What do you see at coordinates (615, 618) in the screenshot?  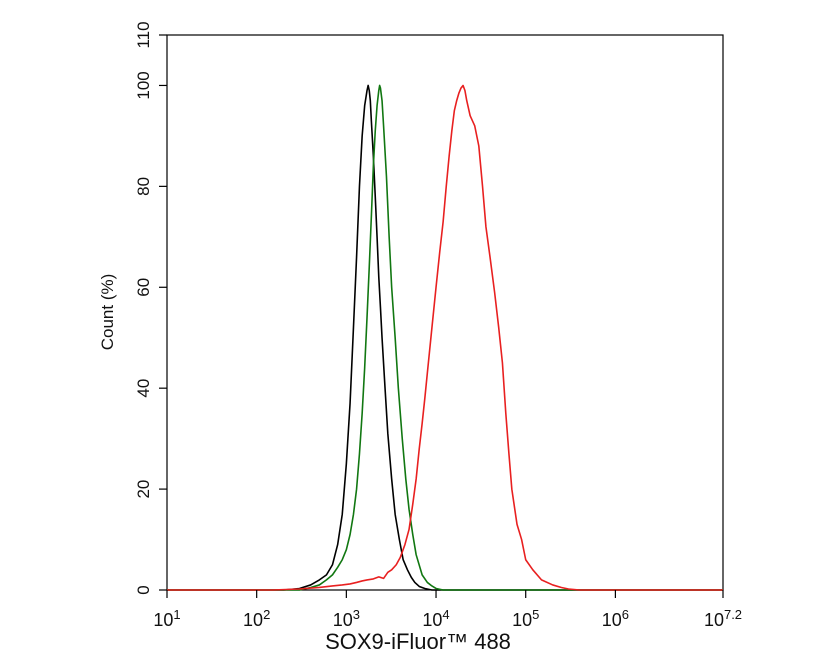 I see `x-tick-label-5: 10⁶` at bounding box center [615, 618].